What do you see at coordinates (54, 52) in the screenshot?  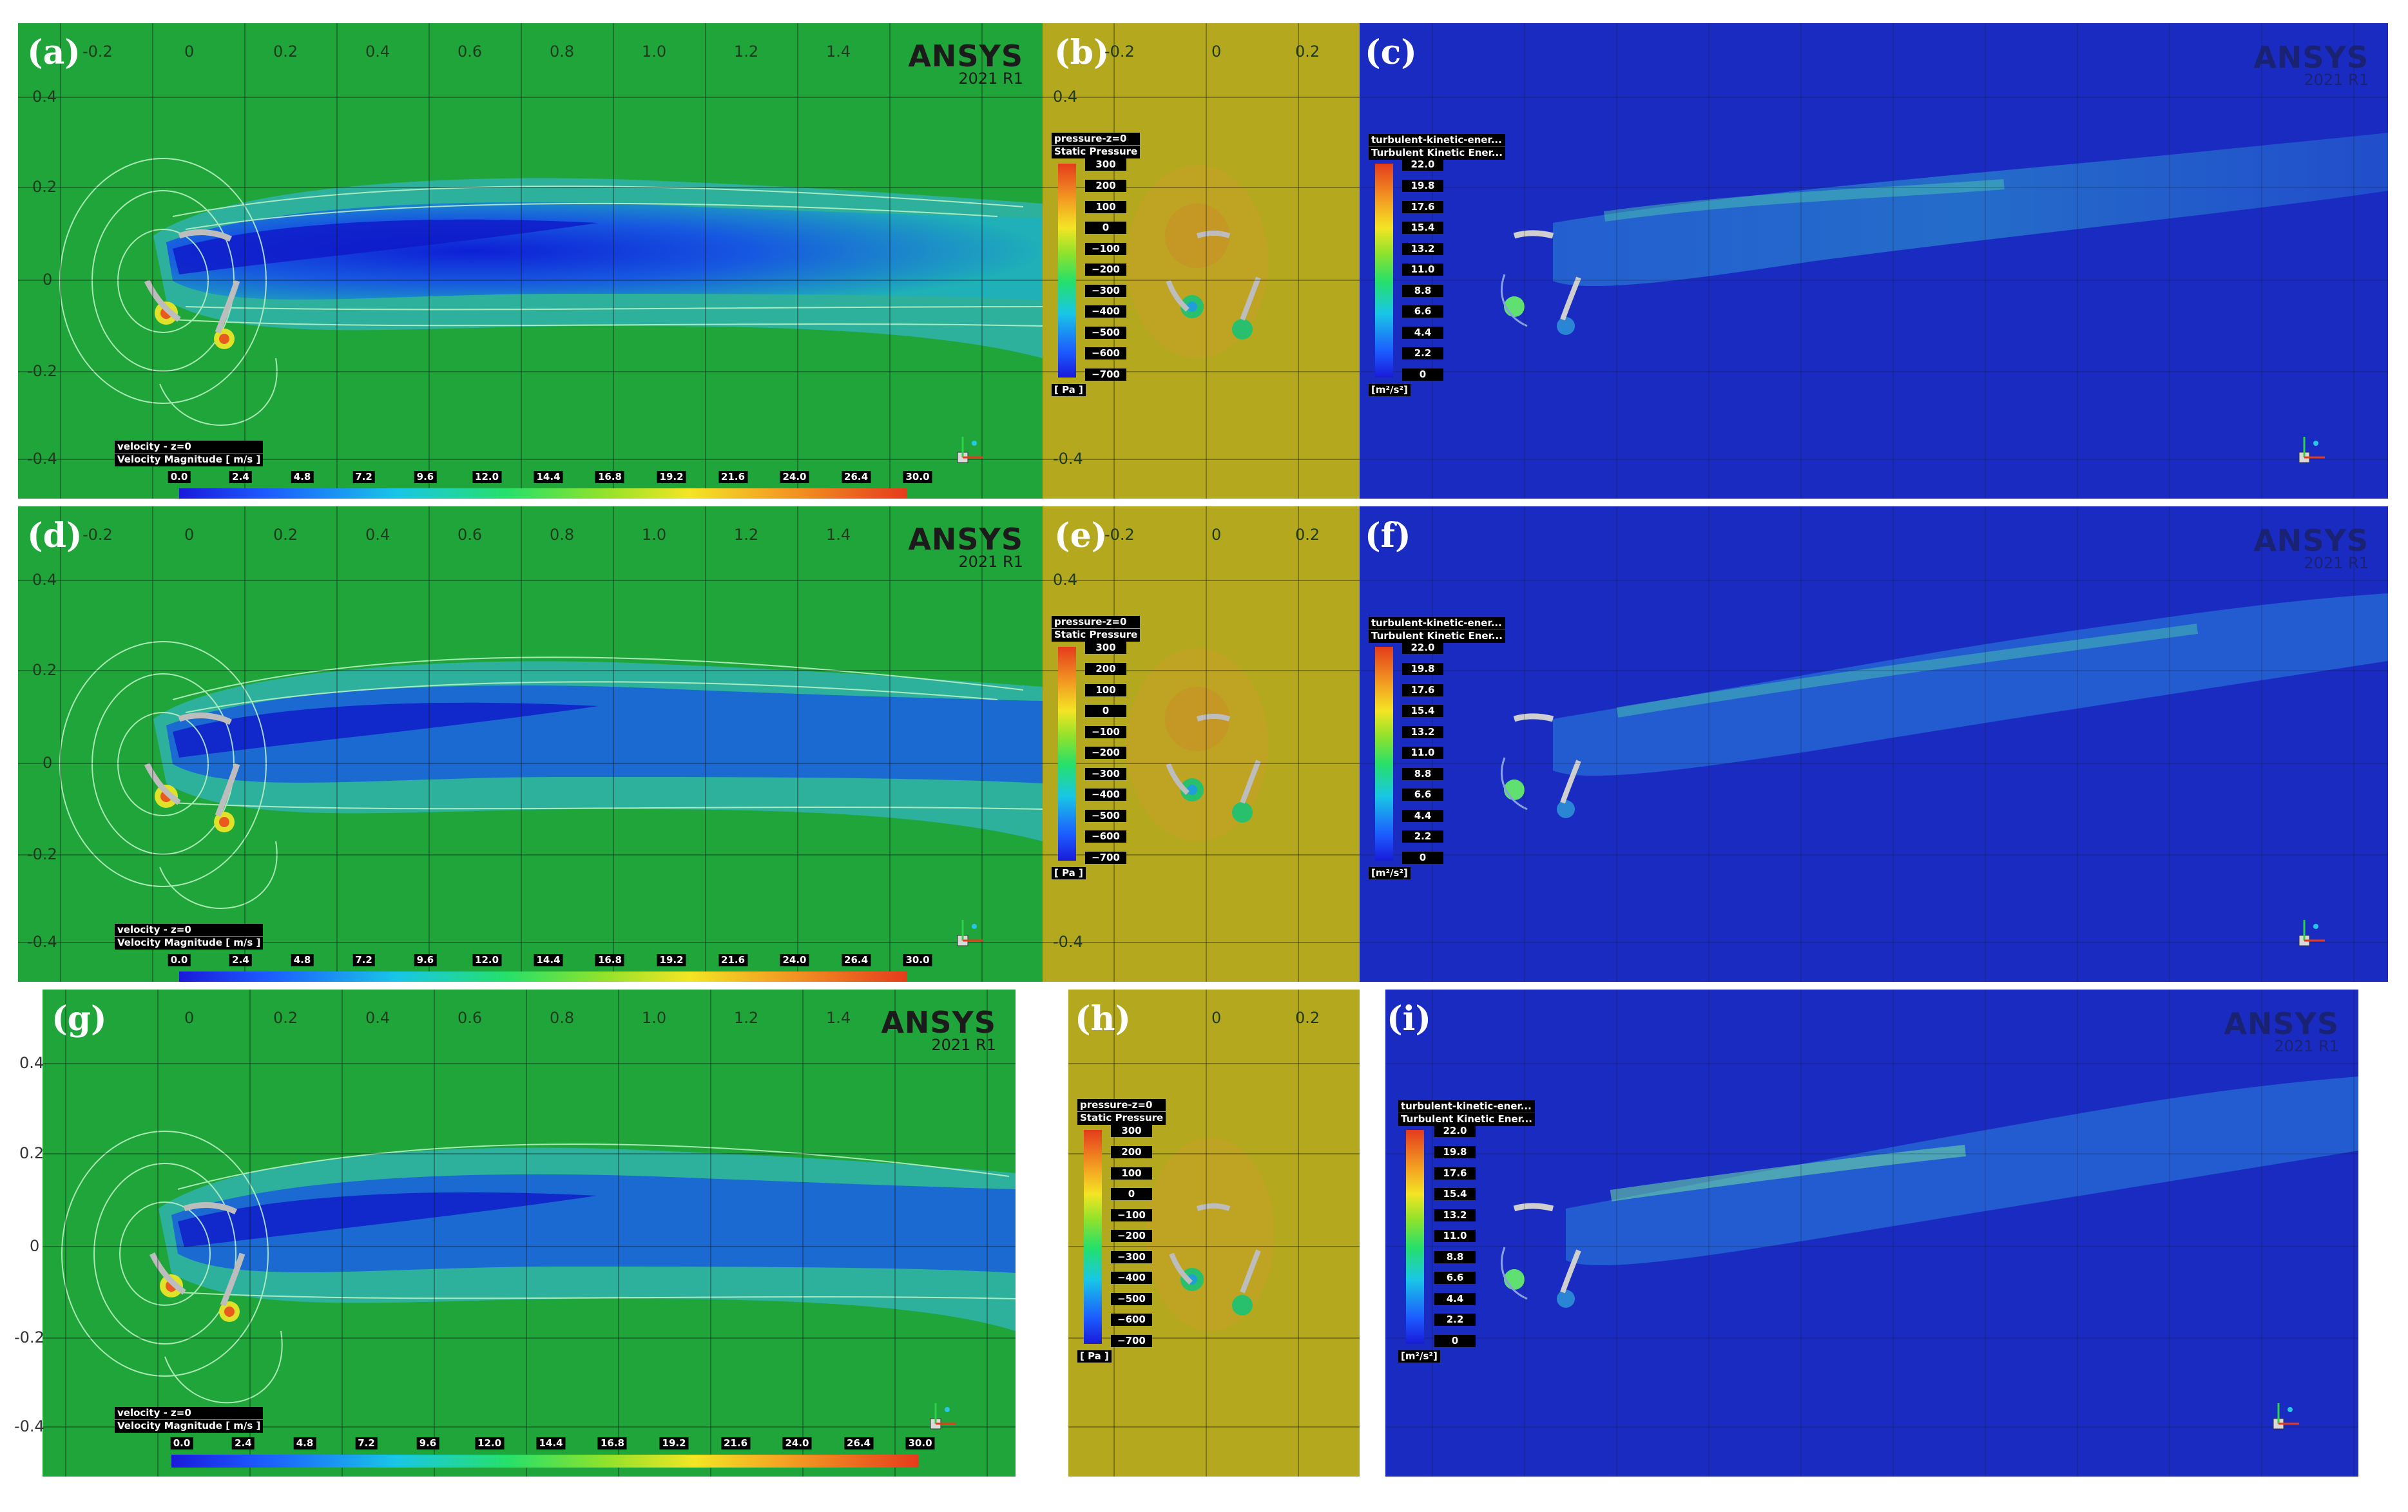 I see `panel-label: (a)` at bounding box center [54, 52].